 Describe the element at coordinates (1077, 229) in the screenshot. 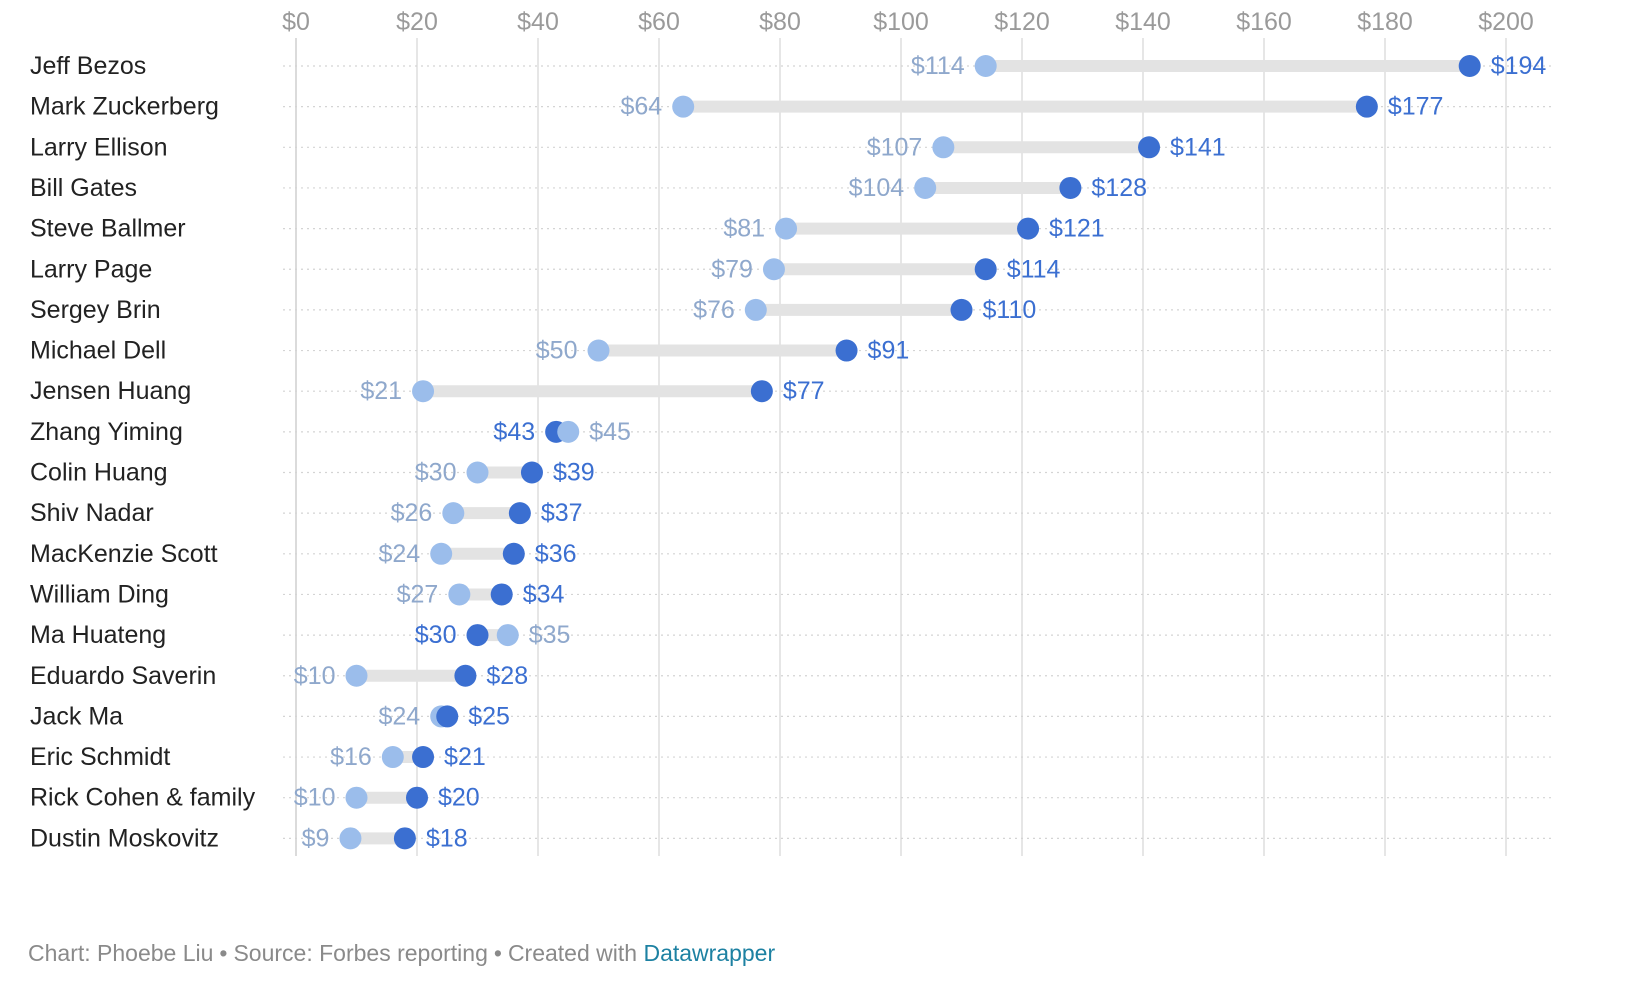

I see `end-value-label: $121` at that location.